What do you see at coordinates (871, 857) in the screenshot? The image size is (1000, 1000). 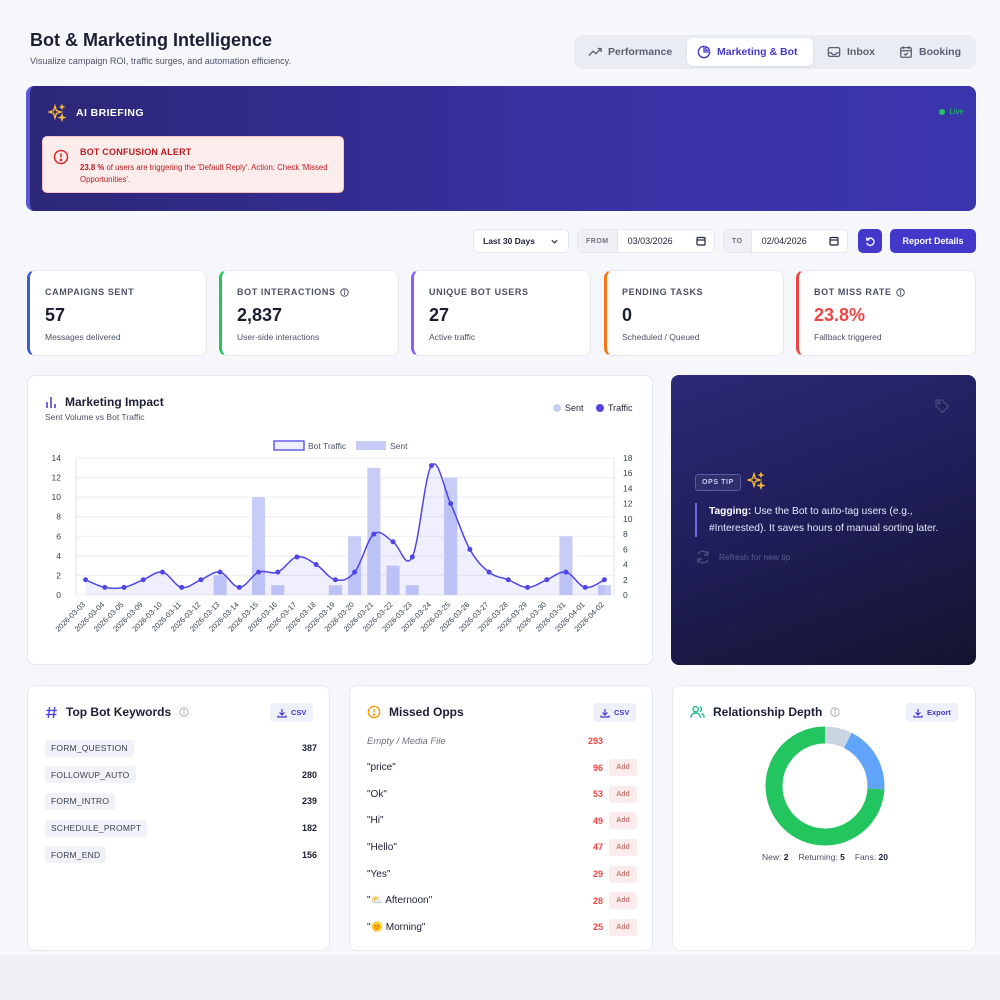 I see `donut-legend-item: Fans: 20` at bounding box center [871, 857].